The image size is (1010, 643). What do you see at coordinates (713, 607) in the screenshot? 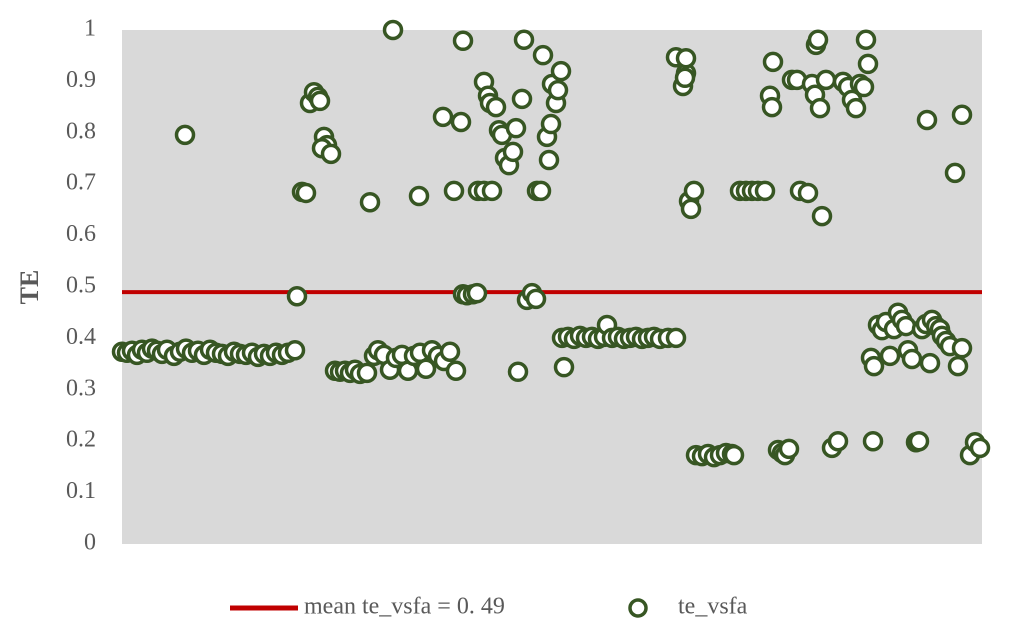
I see `legend-label: te_vsfa` at bounding box center [713, 607].